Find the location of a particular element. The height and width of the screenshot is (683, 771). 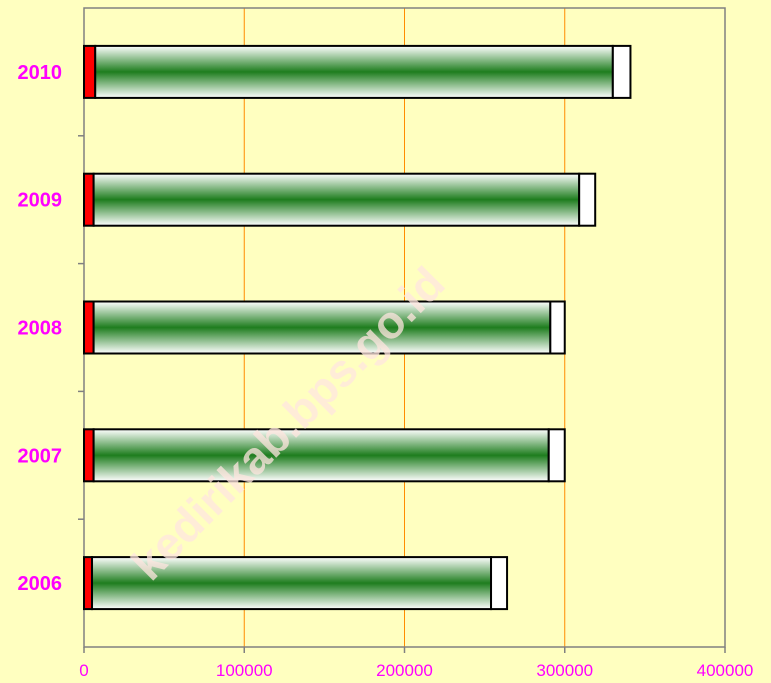

x-tick-label: 200000 is located at coordinates (404, 670).